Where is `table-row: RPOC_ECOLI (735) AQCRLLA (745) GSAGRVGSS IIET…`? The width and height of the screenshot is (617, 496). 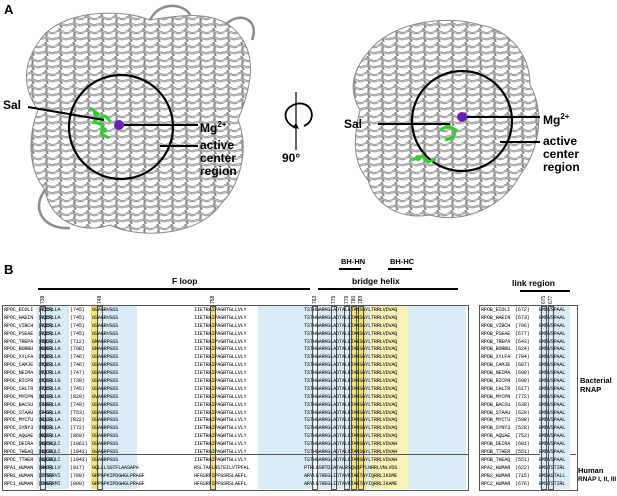
table-row: RPOC_ECOLI (735) AQCRLLA (745) GSAGRVGSS IIET… is located at coordinates (235, 311).